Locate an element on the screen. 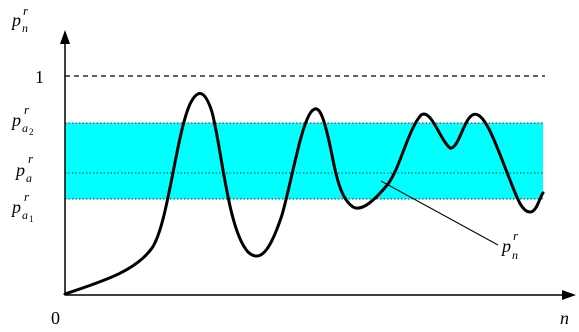 The image size is (579, 332). pa-label: p r a is located at coordinates (24, 168).